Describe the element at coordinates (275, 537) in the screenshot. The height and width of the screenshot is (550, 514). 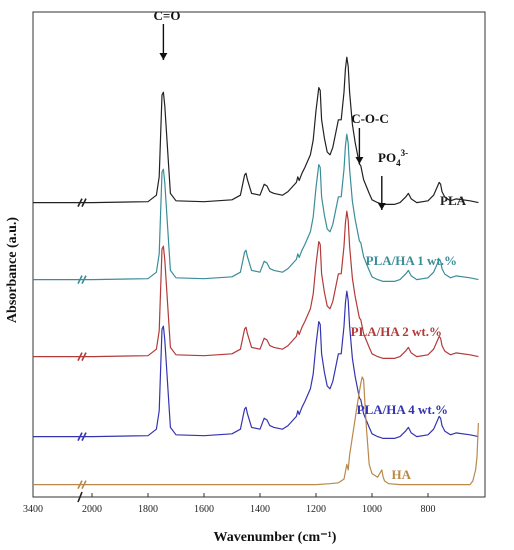
I see `x-axis-title: Wavenumber (cm⁻¹)` at that location.